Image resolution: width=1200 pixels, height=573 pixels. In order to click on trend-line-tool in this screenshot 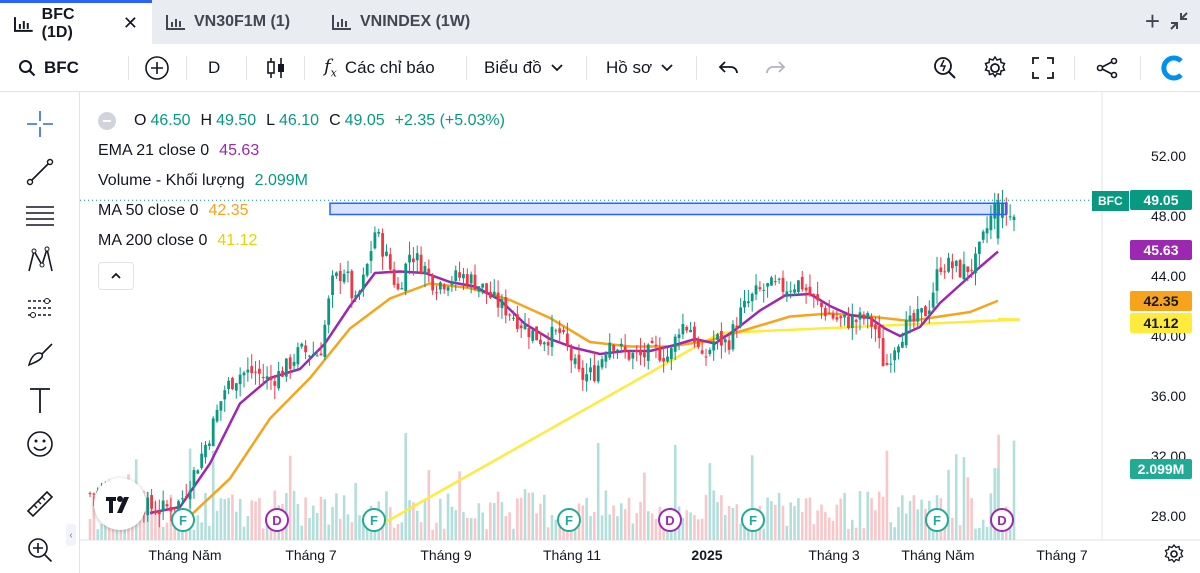, I will do `click(40, 172)`.